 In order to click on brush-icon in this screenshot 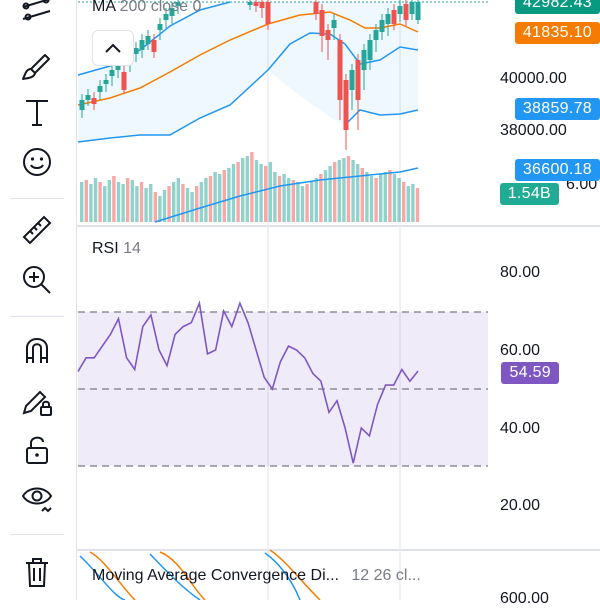, I will do `click(36, 67)`.